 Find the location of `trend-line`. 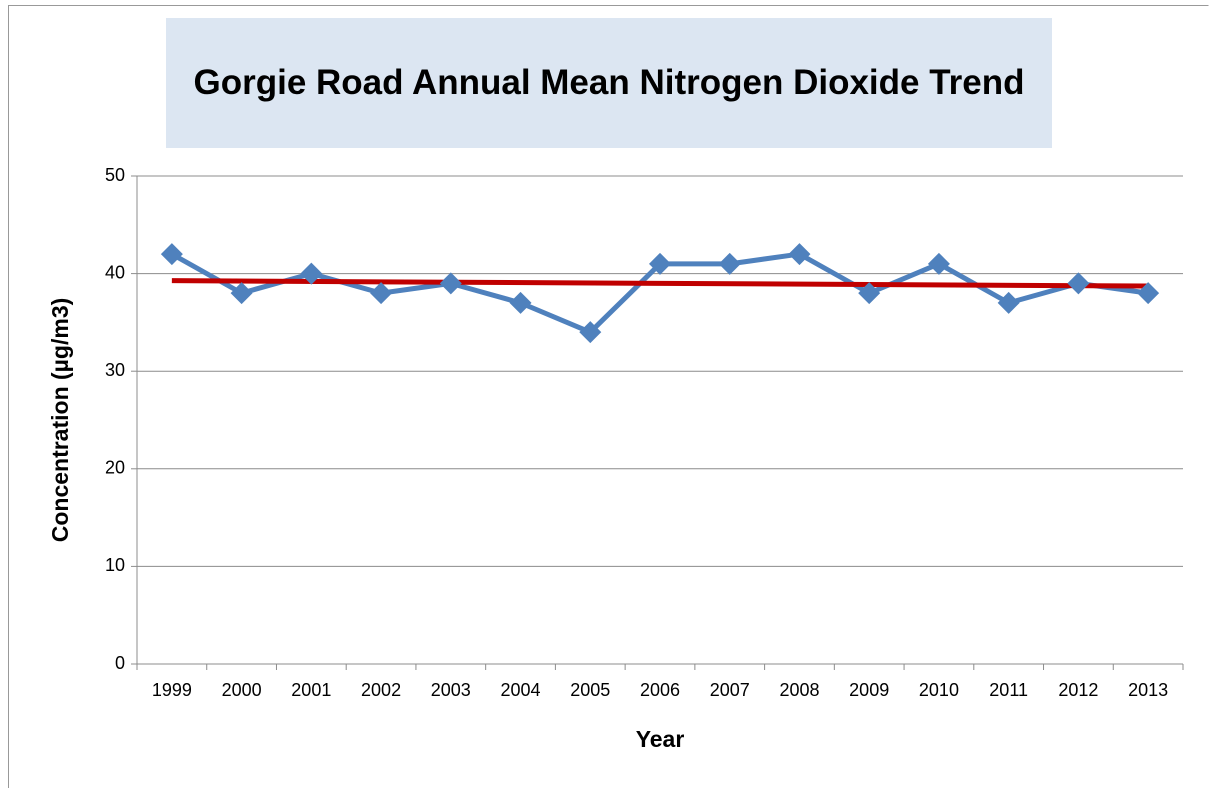

trend-line is located at coordinates (660, 283).